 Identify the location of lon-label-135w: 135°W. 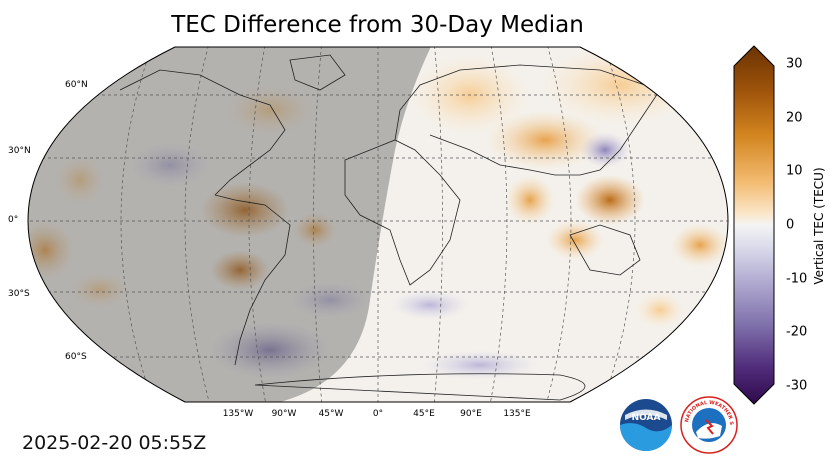
(238, 414).